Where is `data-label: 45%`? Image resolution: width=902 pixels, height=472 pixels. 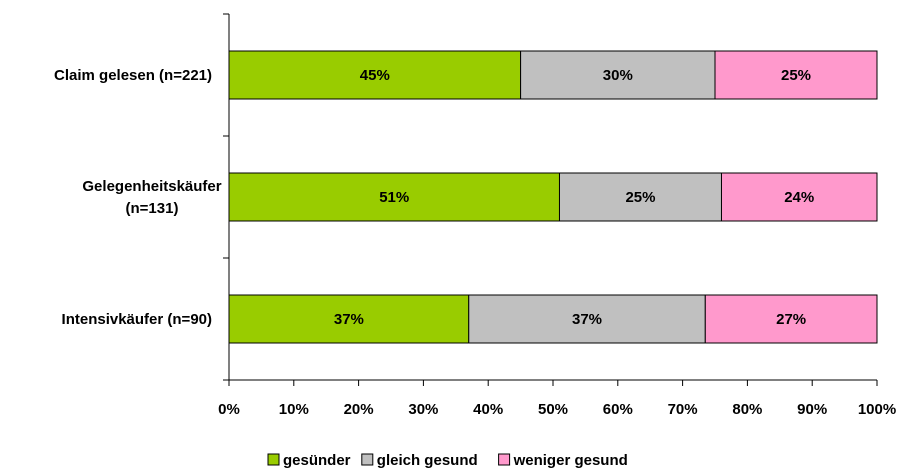 data-label: 45% is located at coordinates (375, 75).